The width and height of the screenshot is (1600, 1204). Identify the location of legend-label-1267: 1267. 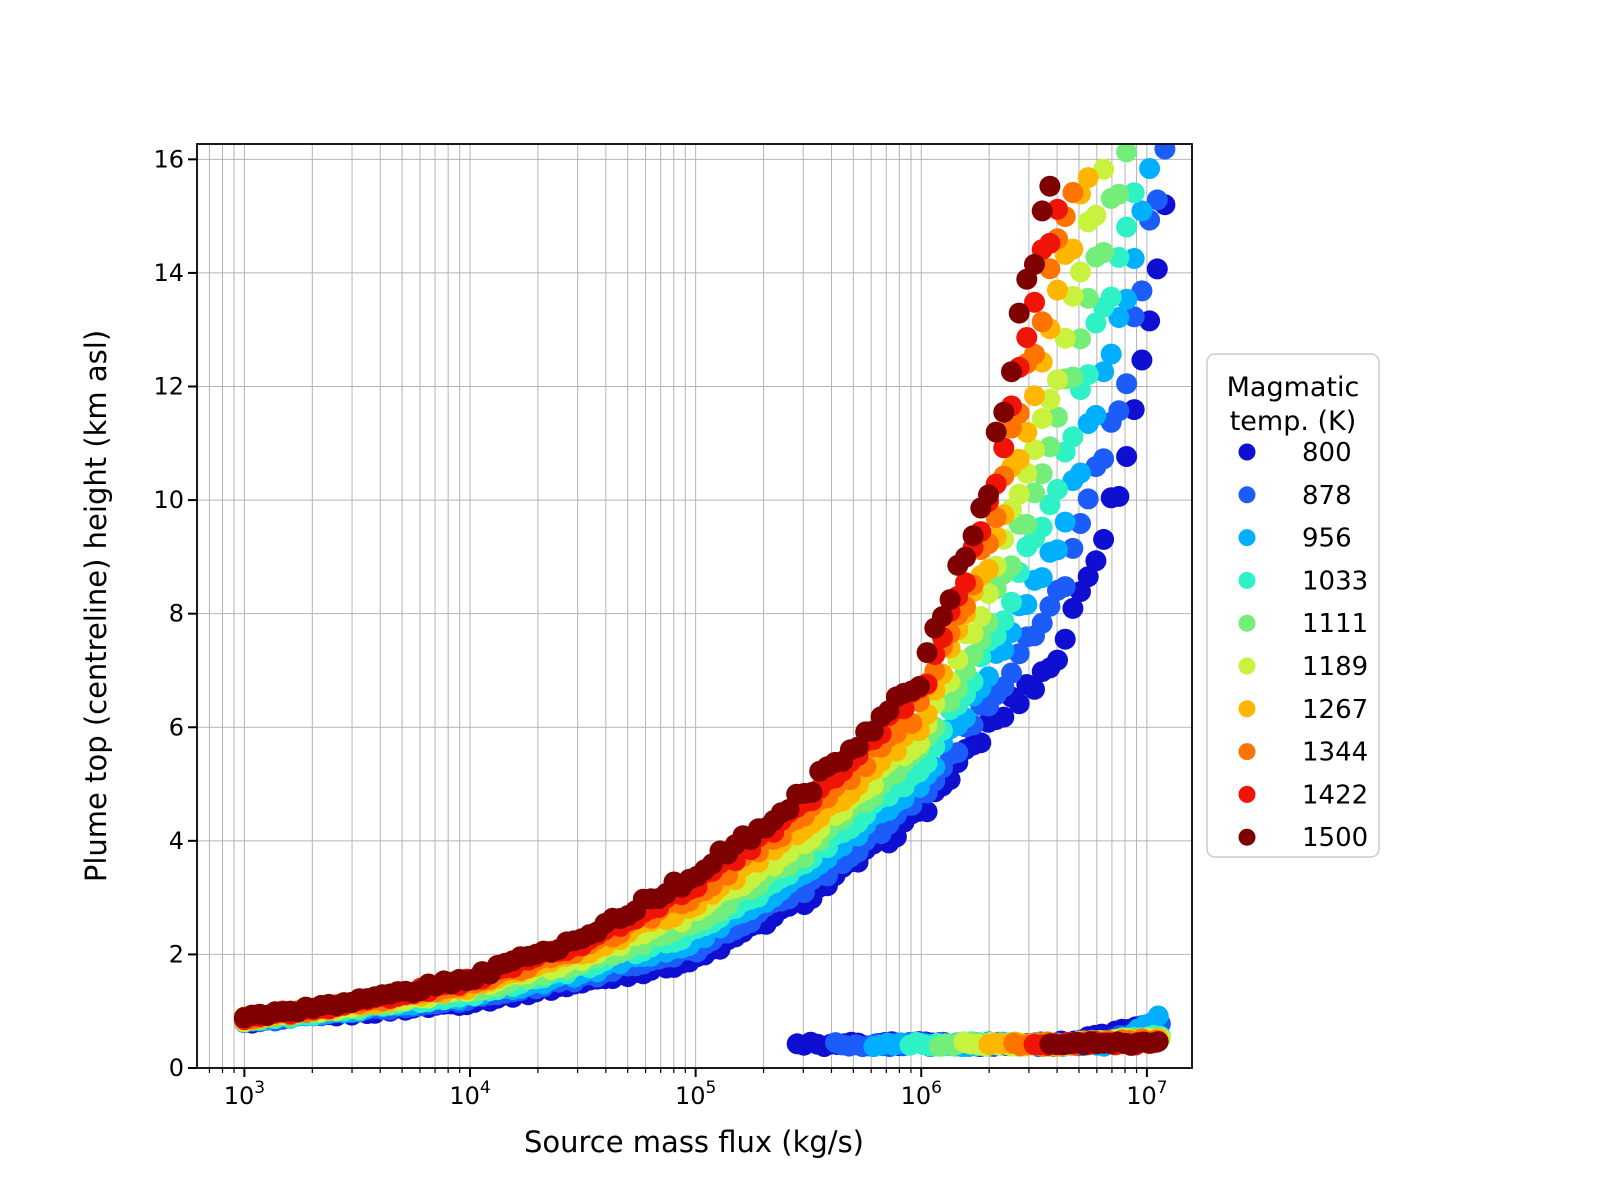
(1335, 710).